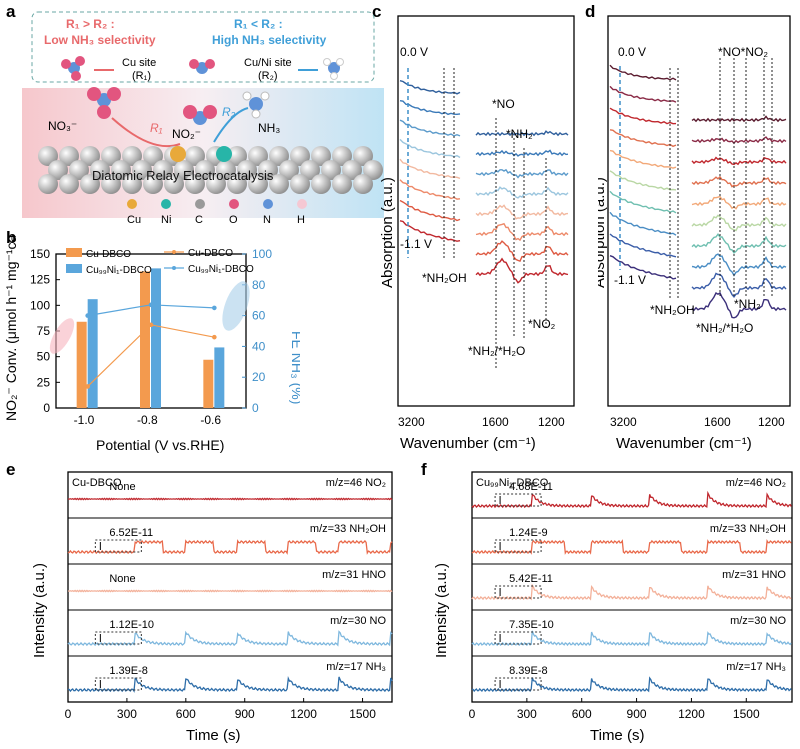 The image size is (800, 749). What do you see at coordinates (156, 338) in the screenshot?
I see `bar-cuni--0.8` at bounding box center [156, 338].